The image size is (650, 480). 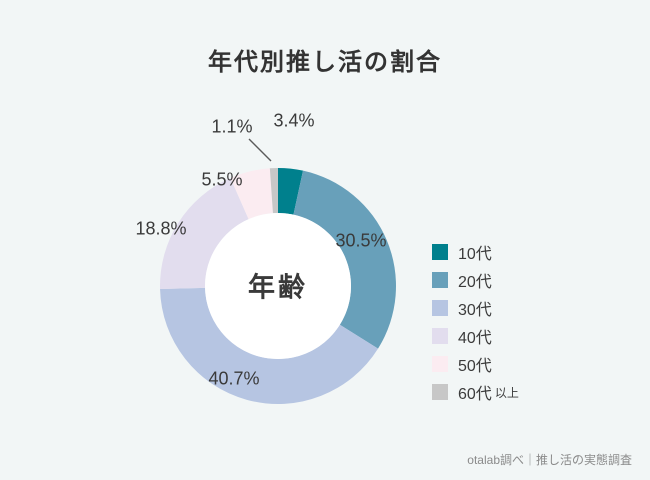 What do you see at coordinates (291, 191) in the screenshot?
I see `donut-segment-10代` at bounding box center [291, 191].